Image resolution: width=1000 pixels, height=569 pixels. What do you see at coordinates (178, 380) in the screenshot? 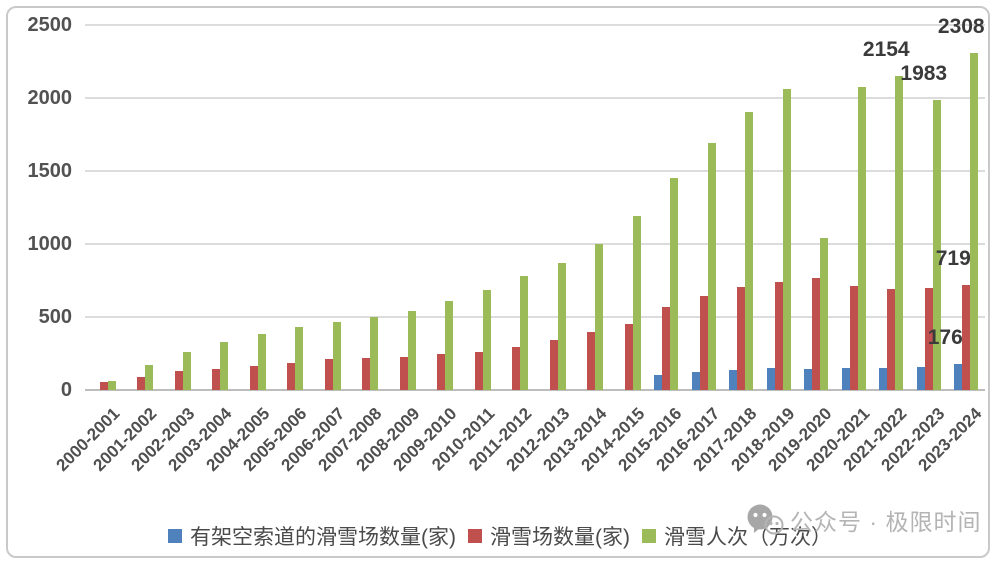
I see `bar-resorts-2002-2003` at bounding box center [178, 380].